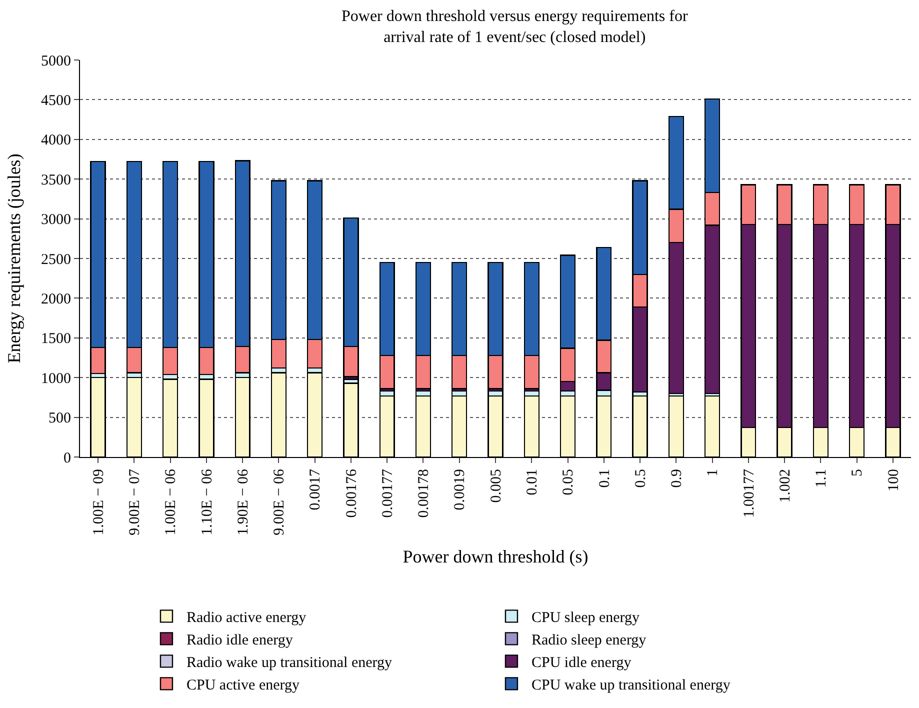  Describe the element at coordinates (56, 61) in the screenshot. I see `y-tick-label: 5000` at that location.